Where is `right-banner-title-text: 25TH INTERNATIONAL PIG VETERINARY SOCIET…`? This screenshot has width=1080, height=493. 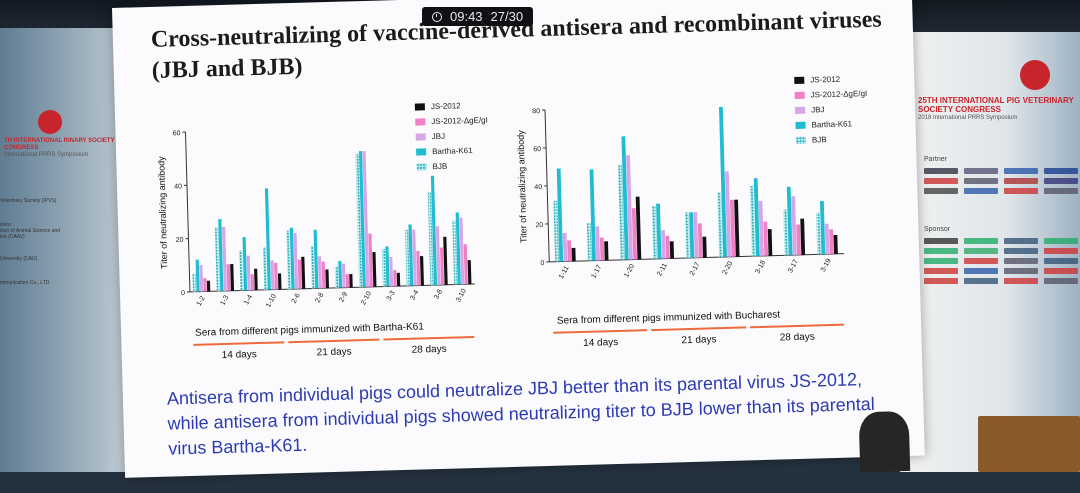 right-banner-title-text: 25TH INTERNATIONAL PIG VETERINARY SOCIET… is located at coordinates (999, 105).